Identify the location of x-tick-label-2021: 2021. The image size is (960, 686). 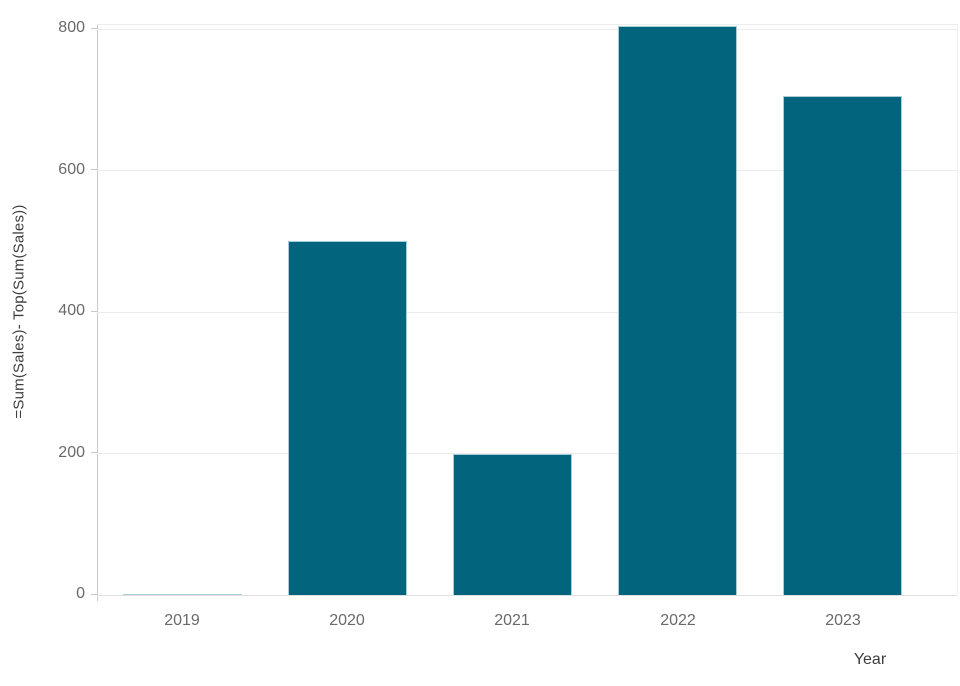
(512, 620).